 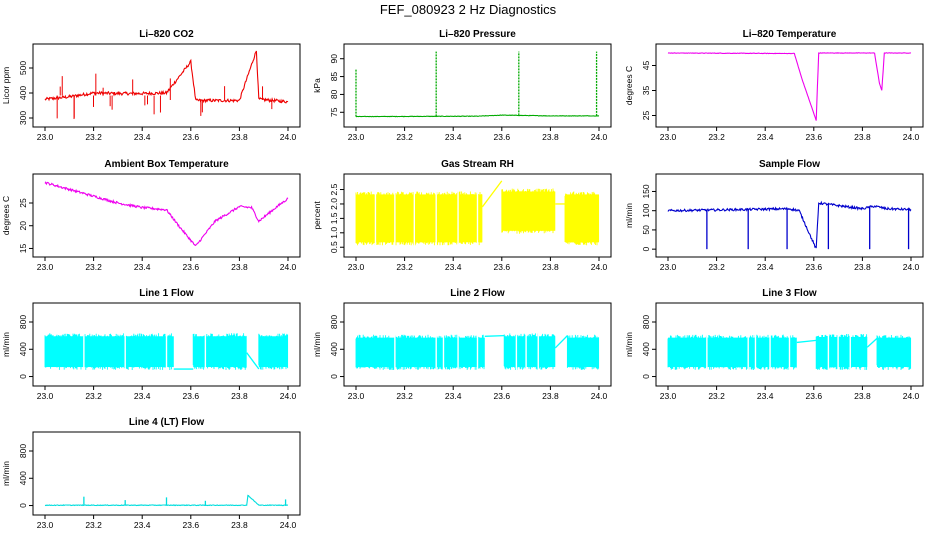 I want to click on chart-4-ylabel: percent, so click(x=317, y=215).